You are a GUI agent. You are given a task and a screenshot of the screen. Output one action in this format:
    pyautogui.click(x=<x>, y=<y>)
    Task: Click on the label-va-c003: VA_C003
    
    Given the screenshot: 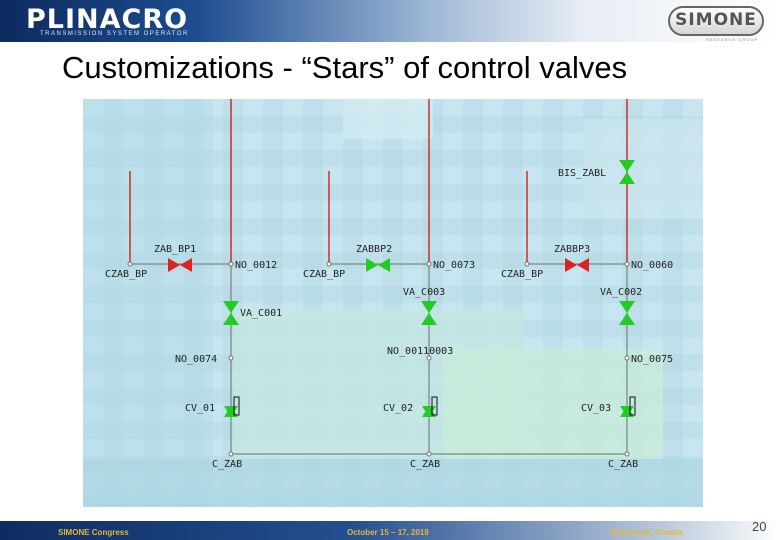 What is the action you would take?
    pyautogui.click(x=424, y=292)
    